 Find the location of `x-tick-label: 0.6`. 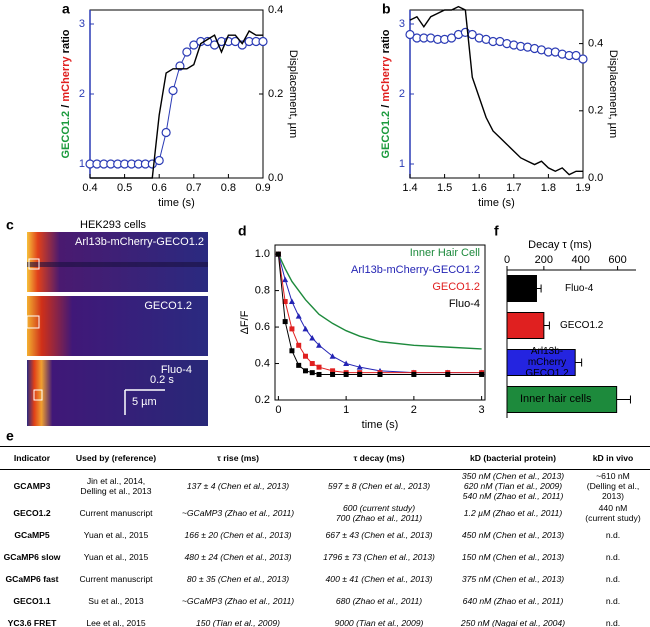

x-tick-label: 0.6 is located at coordinates (159, 188).